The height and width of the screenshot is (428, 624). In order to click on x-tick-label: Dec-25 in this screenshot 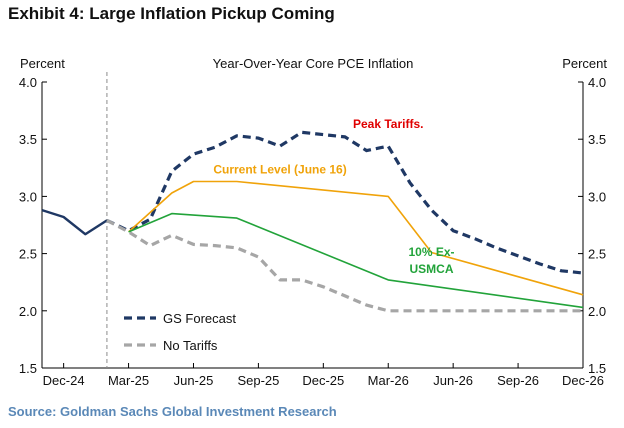, I will do `click(323, 380)`.